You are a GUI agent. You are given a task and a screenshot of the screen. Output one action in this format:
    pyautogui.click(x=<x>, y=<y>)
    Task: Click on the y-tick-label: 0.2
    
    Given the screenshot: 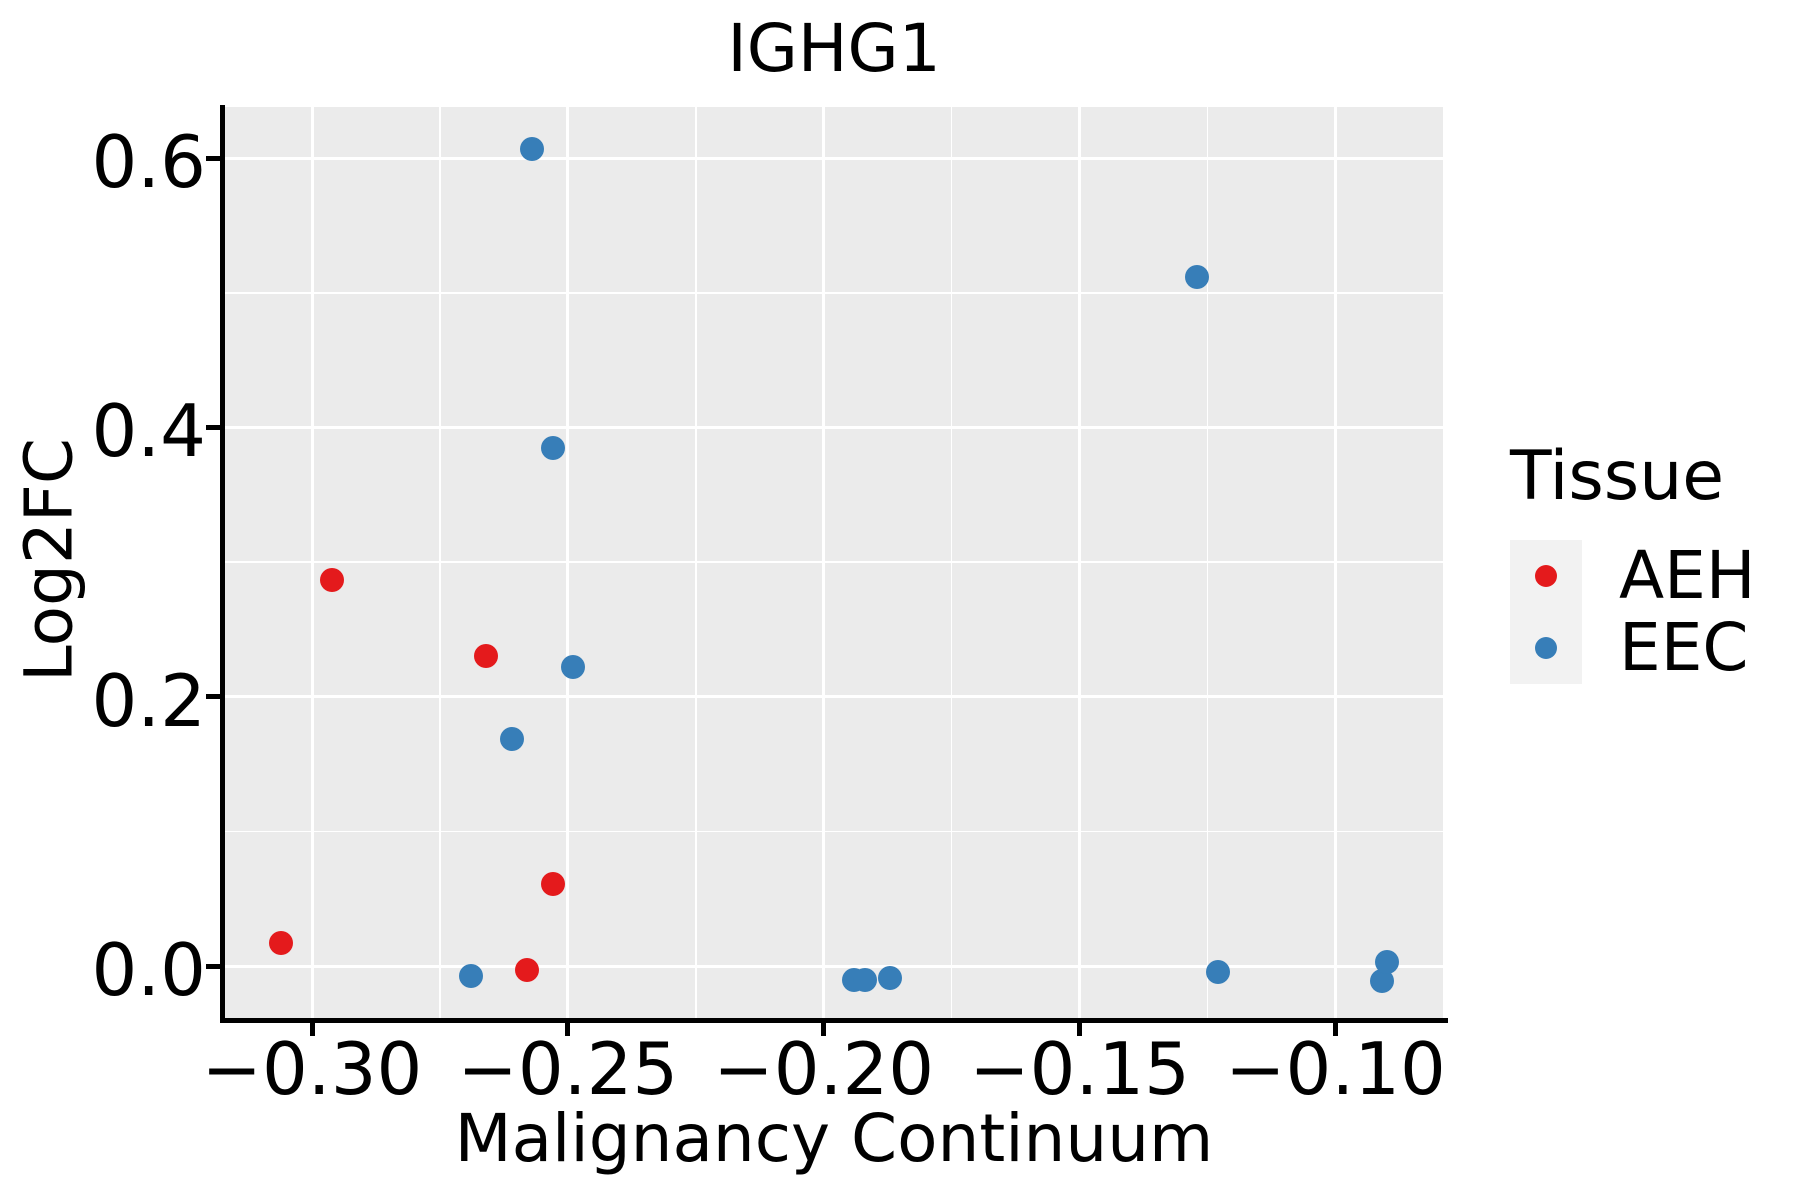 What is the action you would take?
    pyautogui.click(x=148, y=700)
    